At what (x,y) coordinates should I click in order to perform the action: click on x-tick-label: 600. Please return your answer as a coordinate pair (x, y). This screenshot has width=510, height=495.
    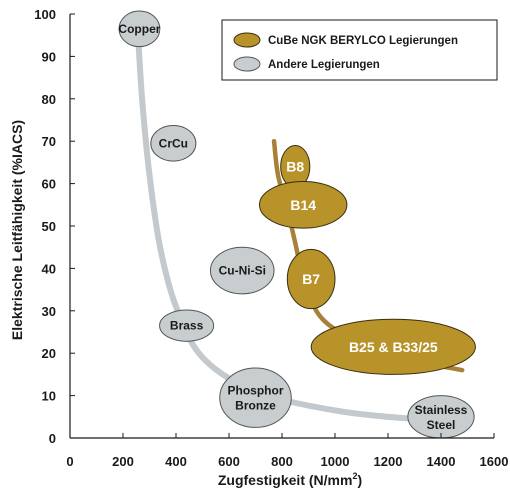
    Looking at the image, I should click on (229, 461).